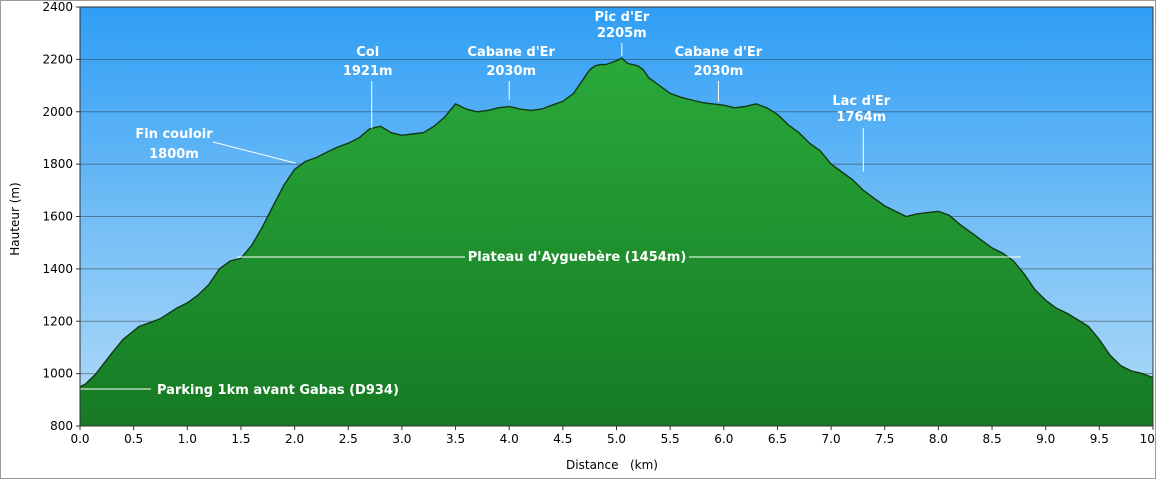  Describe the element at coordinates (278, 390) in the screenshot. I see `annotation-label: Parking 1km avant Gabas (D934)` at that location.